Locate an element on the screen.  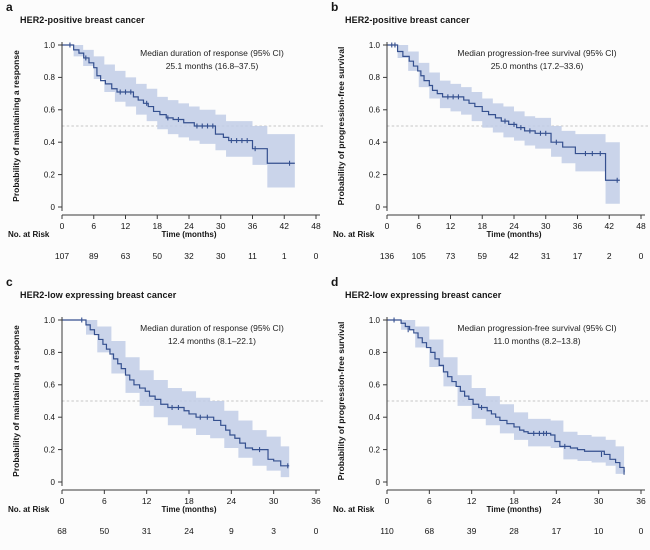
svg-text: 63 is located at coordinates (126, 256).